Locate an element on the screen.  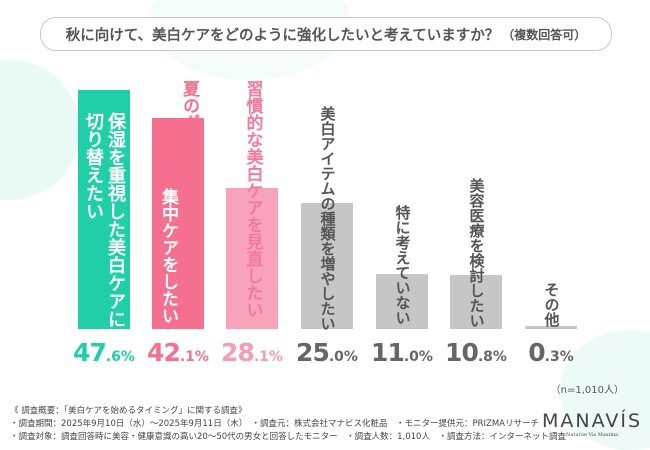
category-label-line: 特に考えていない is located at coordinates (402, 265).